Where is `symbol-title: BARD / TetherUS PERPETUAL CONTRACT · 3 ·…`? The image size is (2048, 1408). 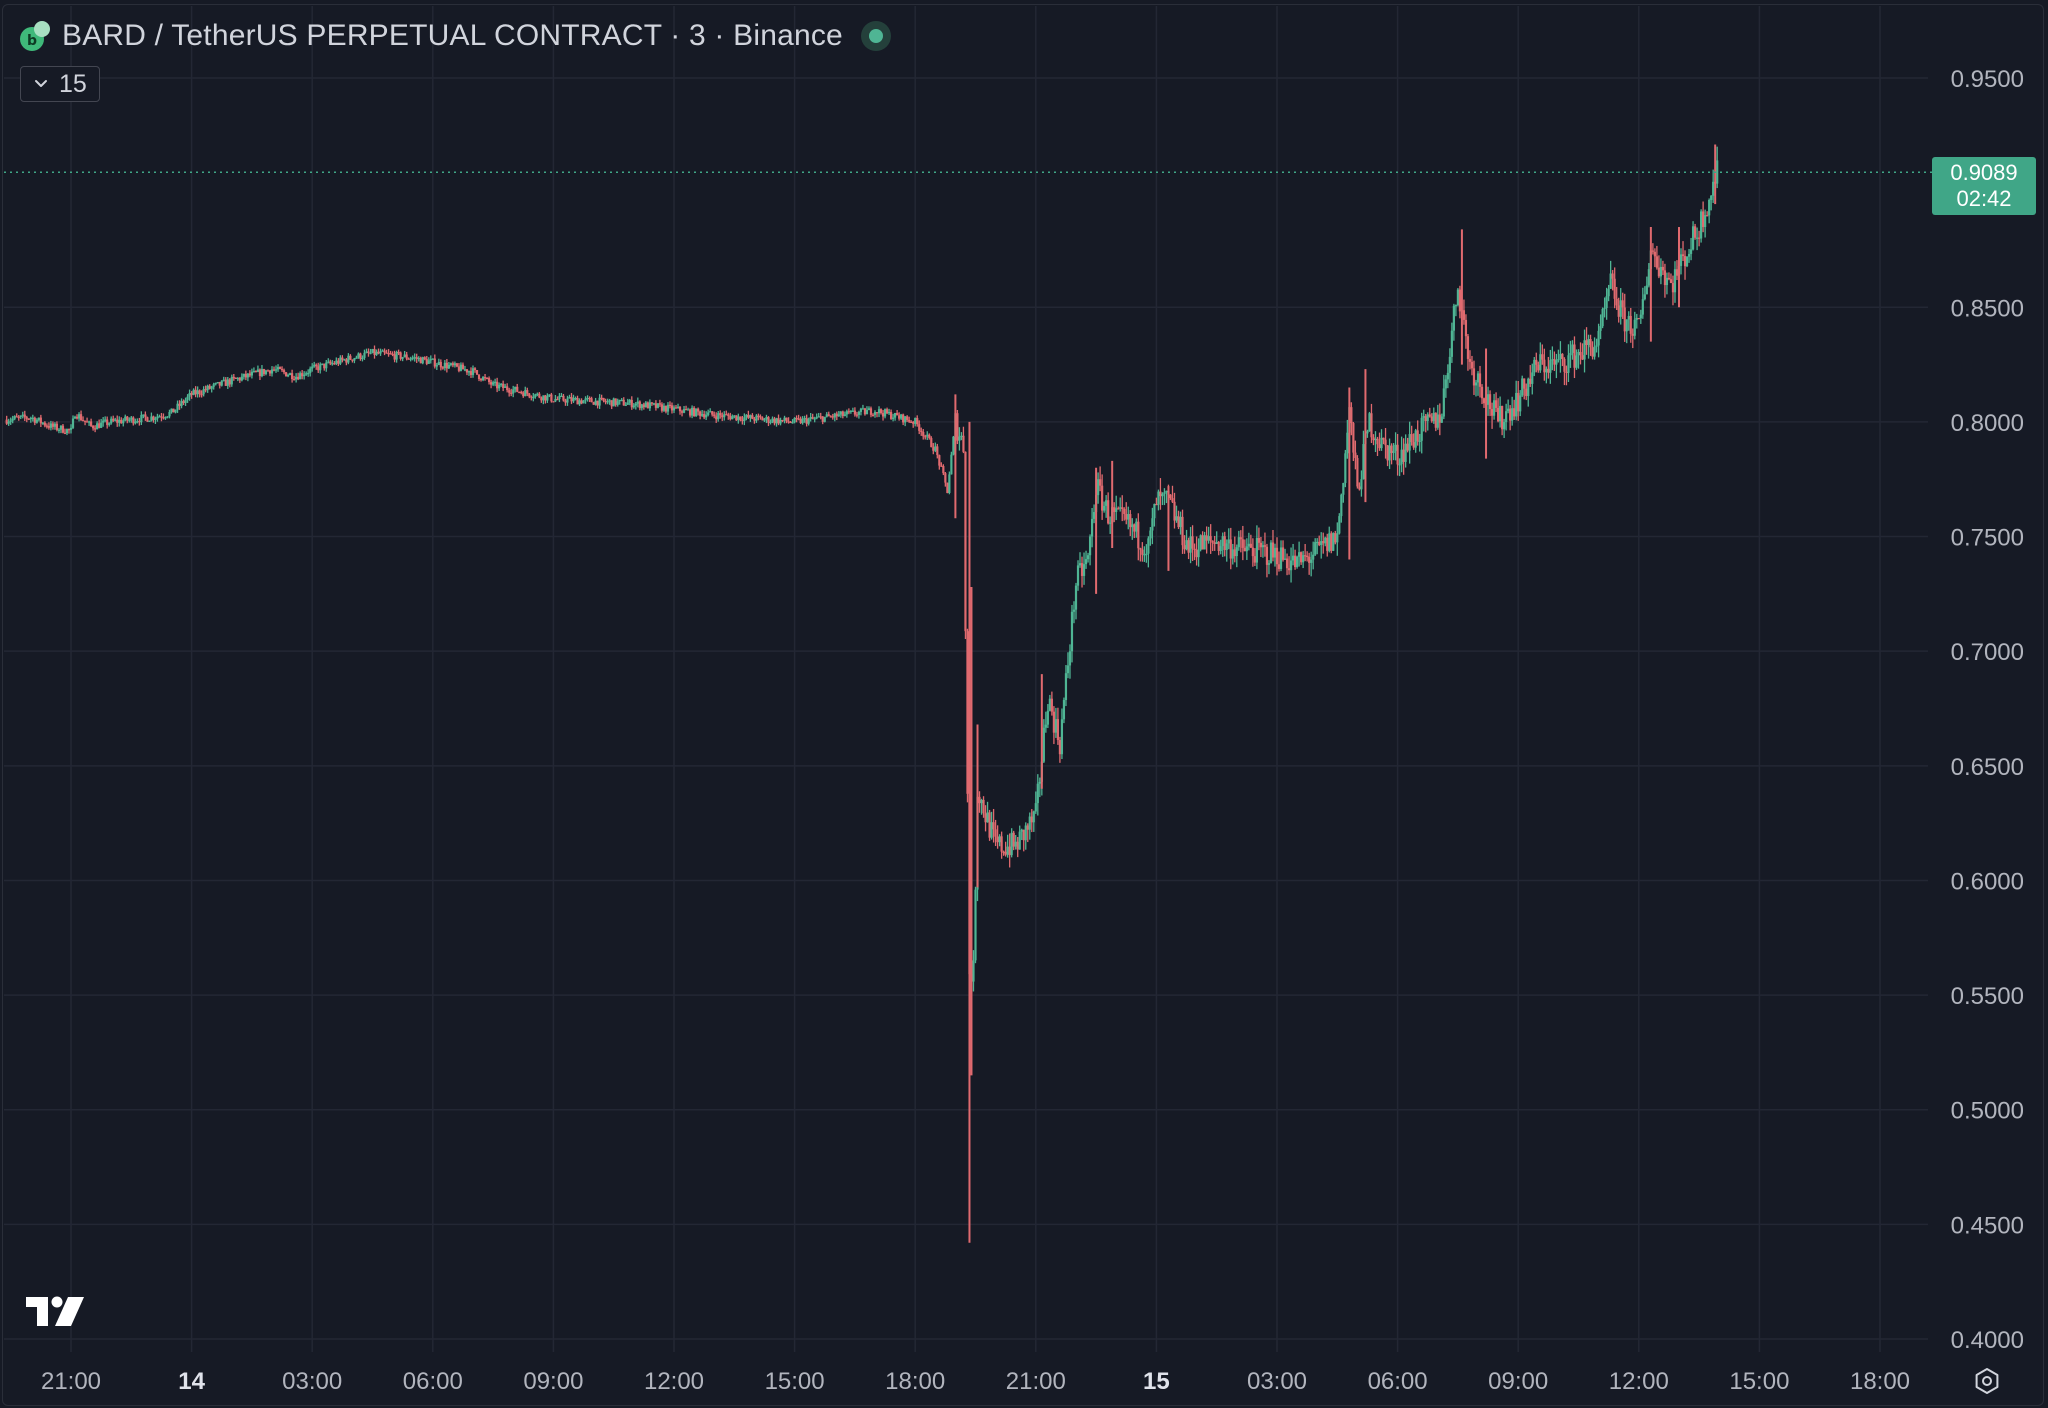 symbol-title: BARD / TetherUS PERPETUAL CONTRACT · 3 ·… is located at coordinates (452, 35).